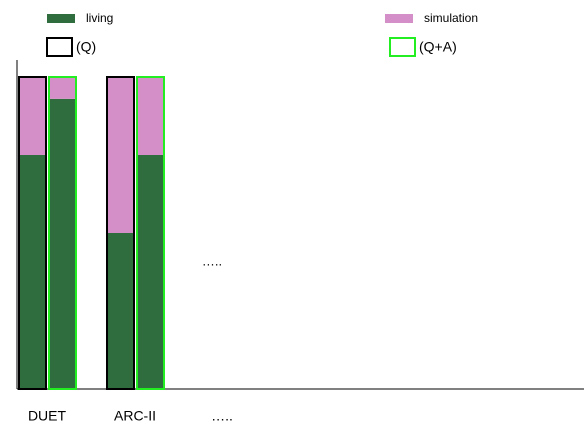 The height and width of the screenshot is (437, 584). Describe the element at coordinates (86, 47) in the screenshot. I see `legend-label: (Q)` at that location.